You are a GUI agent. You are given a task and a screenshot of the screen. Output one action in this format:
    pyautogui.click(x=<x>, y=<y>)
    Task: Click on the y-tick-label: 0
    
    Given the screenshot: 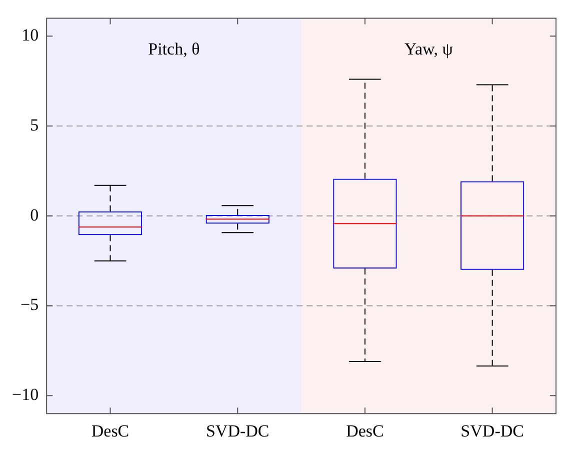 What is the action you would take?
    pyautogui.click(x=34, y=214)
    